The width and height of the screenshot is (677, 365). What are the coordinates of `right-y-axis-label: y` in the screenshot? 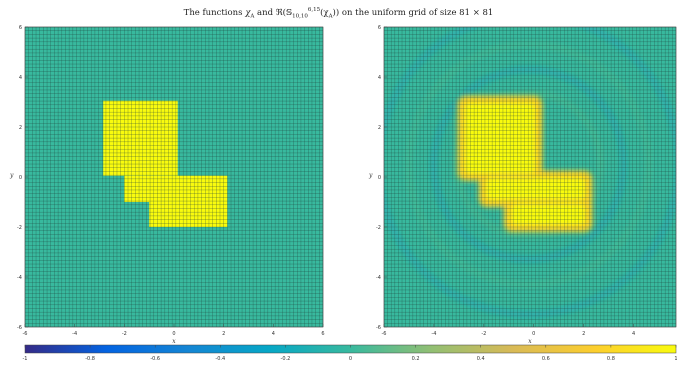 It's located at (370, 175).